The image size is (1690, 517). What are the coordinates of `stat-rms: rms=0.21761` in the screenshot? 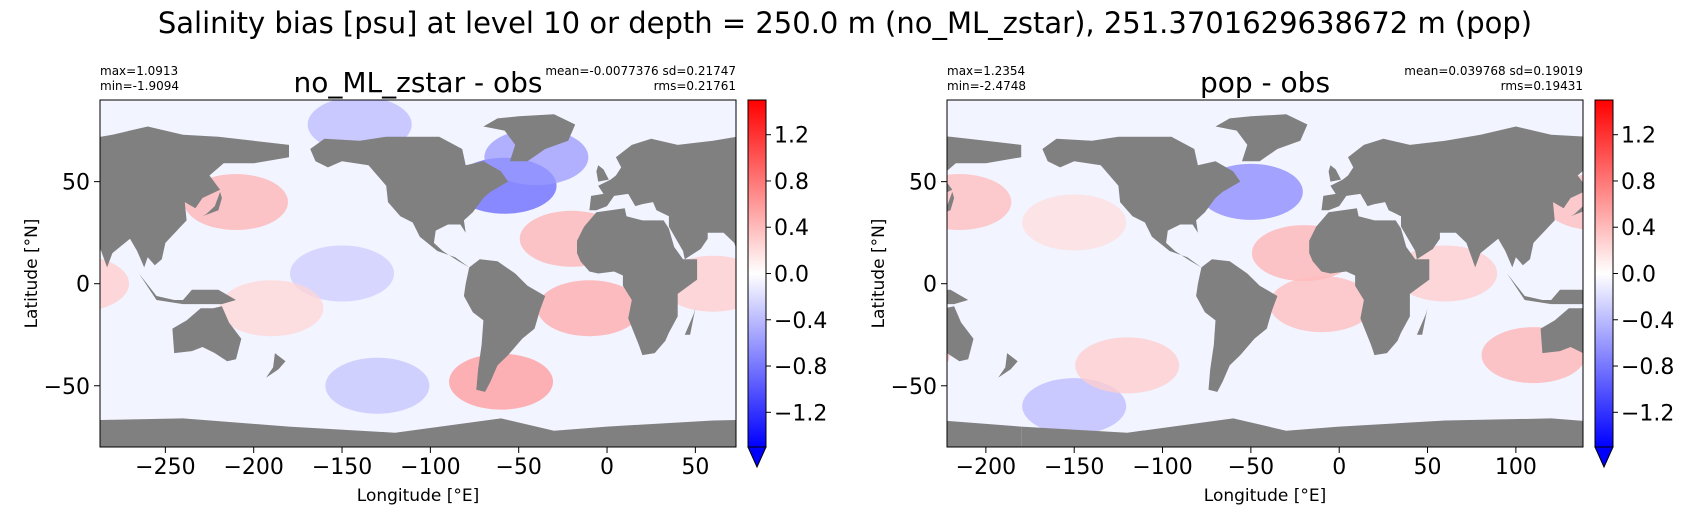 It's located at (695, 86).